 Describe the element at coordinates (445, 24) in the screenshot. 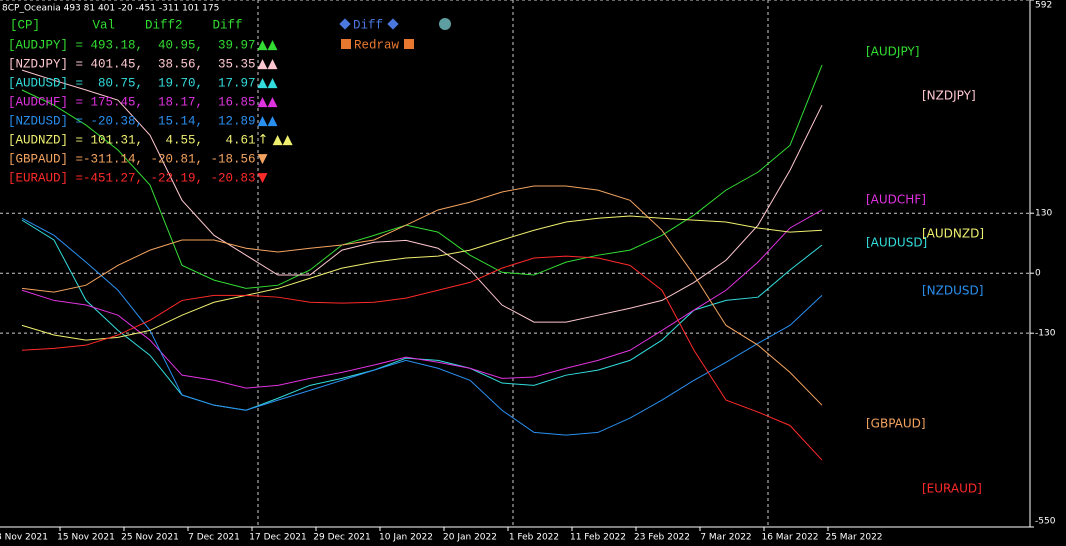

I see `status-dot` at that location.